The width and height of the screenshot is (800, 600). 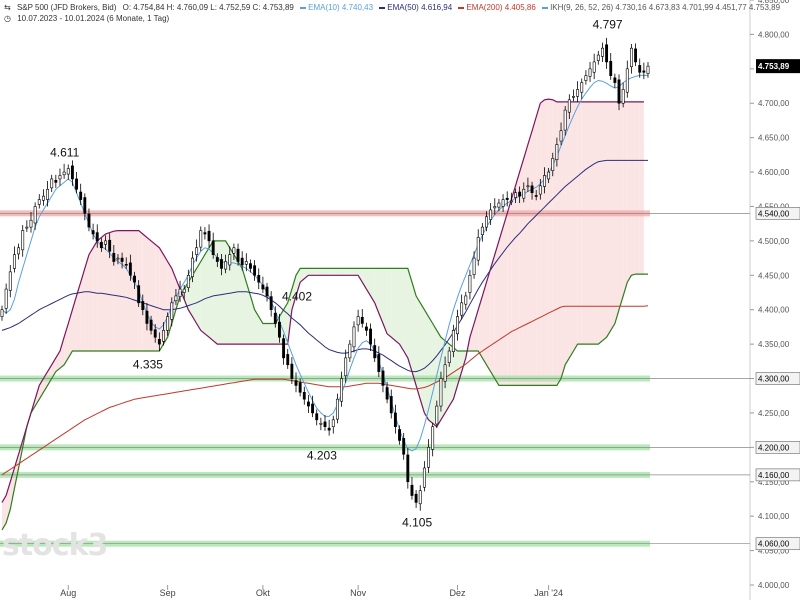 What do you see at coordinates (382, 7) in the screenshot?
I see `ema50-swatch` at bounding box center [382, 7].